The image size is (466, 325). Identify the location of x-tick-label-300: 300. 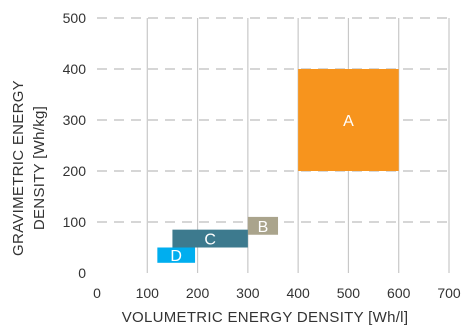
(248, 293).